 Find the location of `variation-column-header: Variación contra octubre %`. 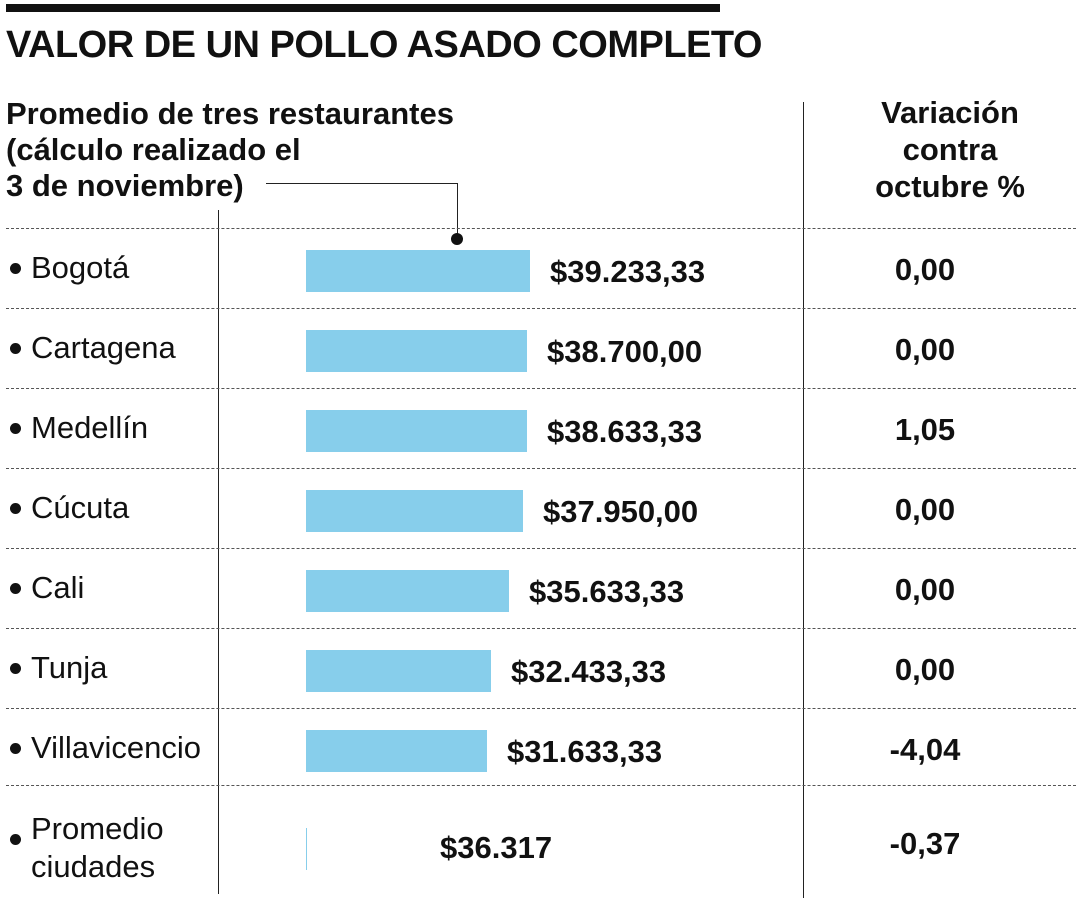

variation-column-header: Variación contra octubre % is located at coordinates (950, 149).